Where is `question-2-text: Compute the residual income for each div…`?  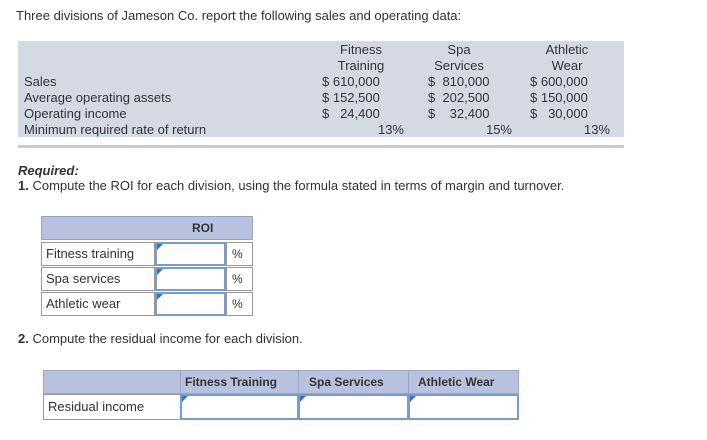
question-2-text: Compute the residual income for each div… is located at coordinates (167, 338).